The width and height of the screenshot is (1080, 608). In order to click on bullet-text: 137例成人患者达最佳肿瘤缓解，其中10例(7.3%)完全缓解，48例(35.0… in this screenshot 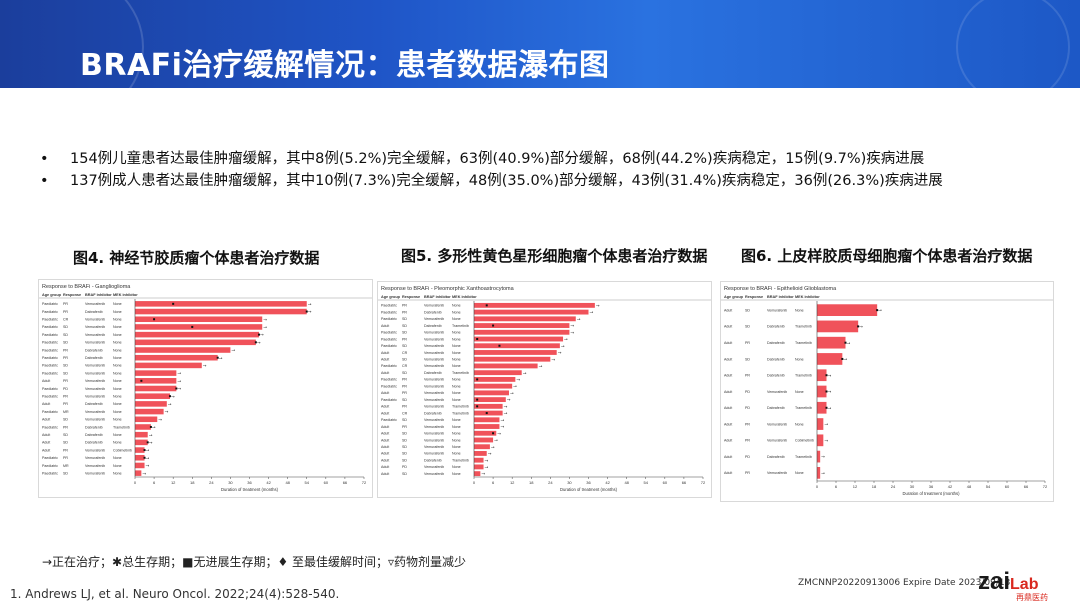, I will do `click(506, 181)`.